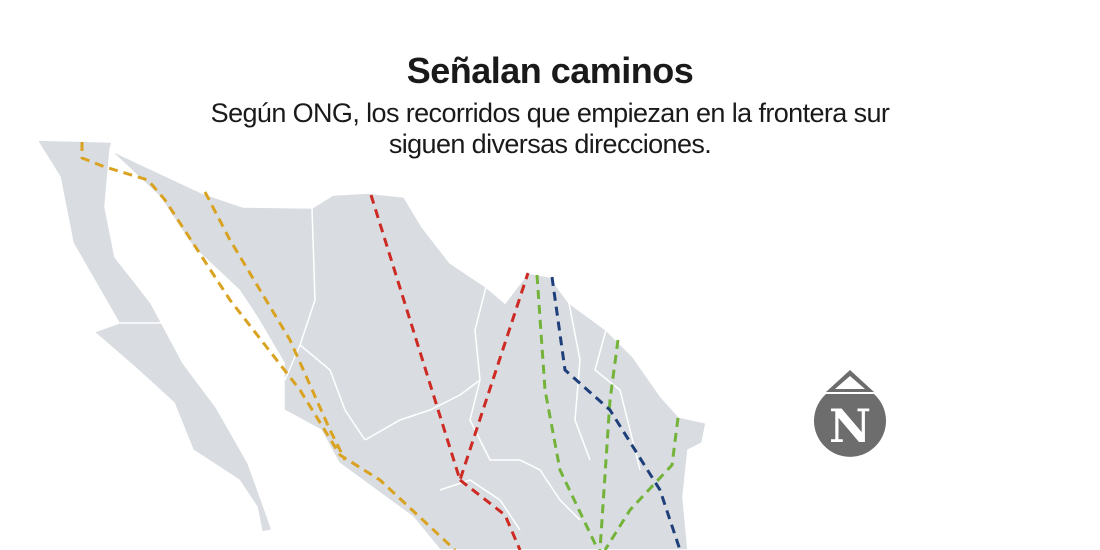 This screenshot has width=1100, height=550. What do you see at coordinates (550, 144) in the screenshot?
I see `subtitle-line-2: siguen diversas direcciones.` at bounding box center [550, 144].